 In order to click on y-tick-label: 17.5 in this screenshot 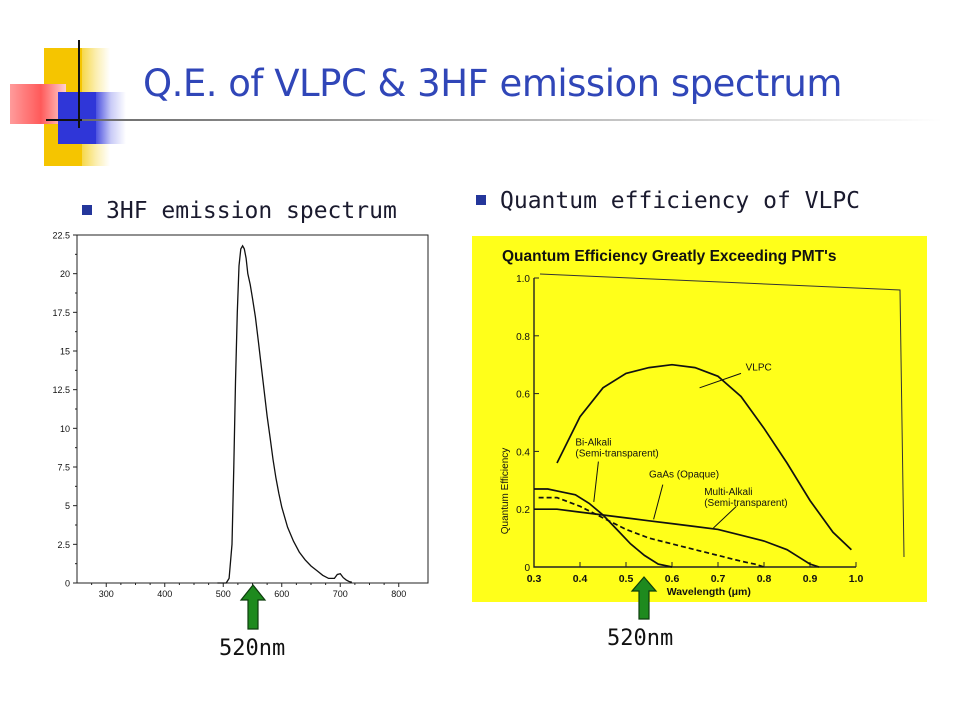, I will do `click(61, 313)`.